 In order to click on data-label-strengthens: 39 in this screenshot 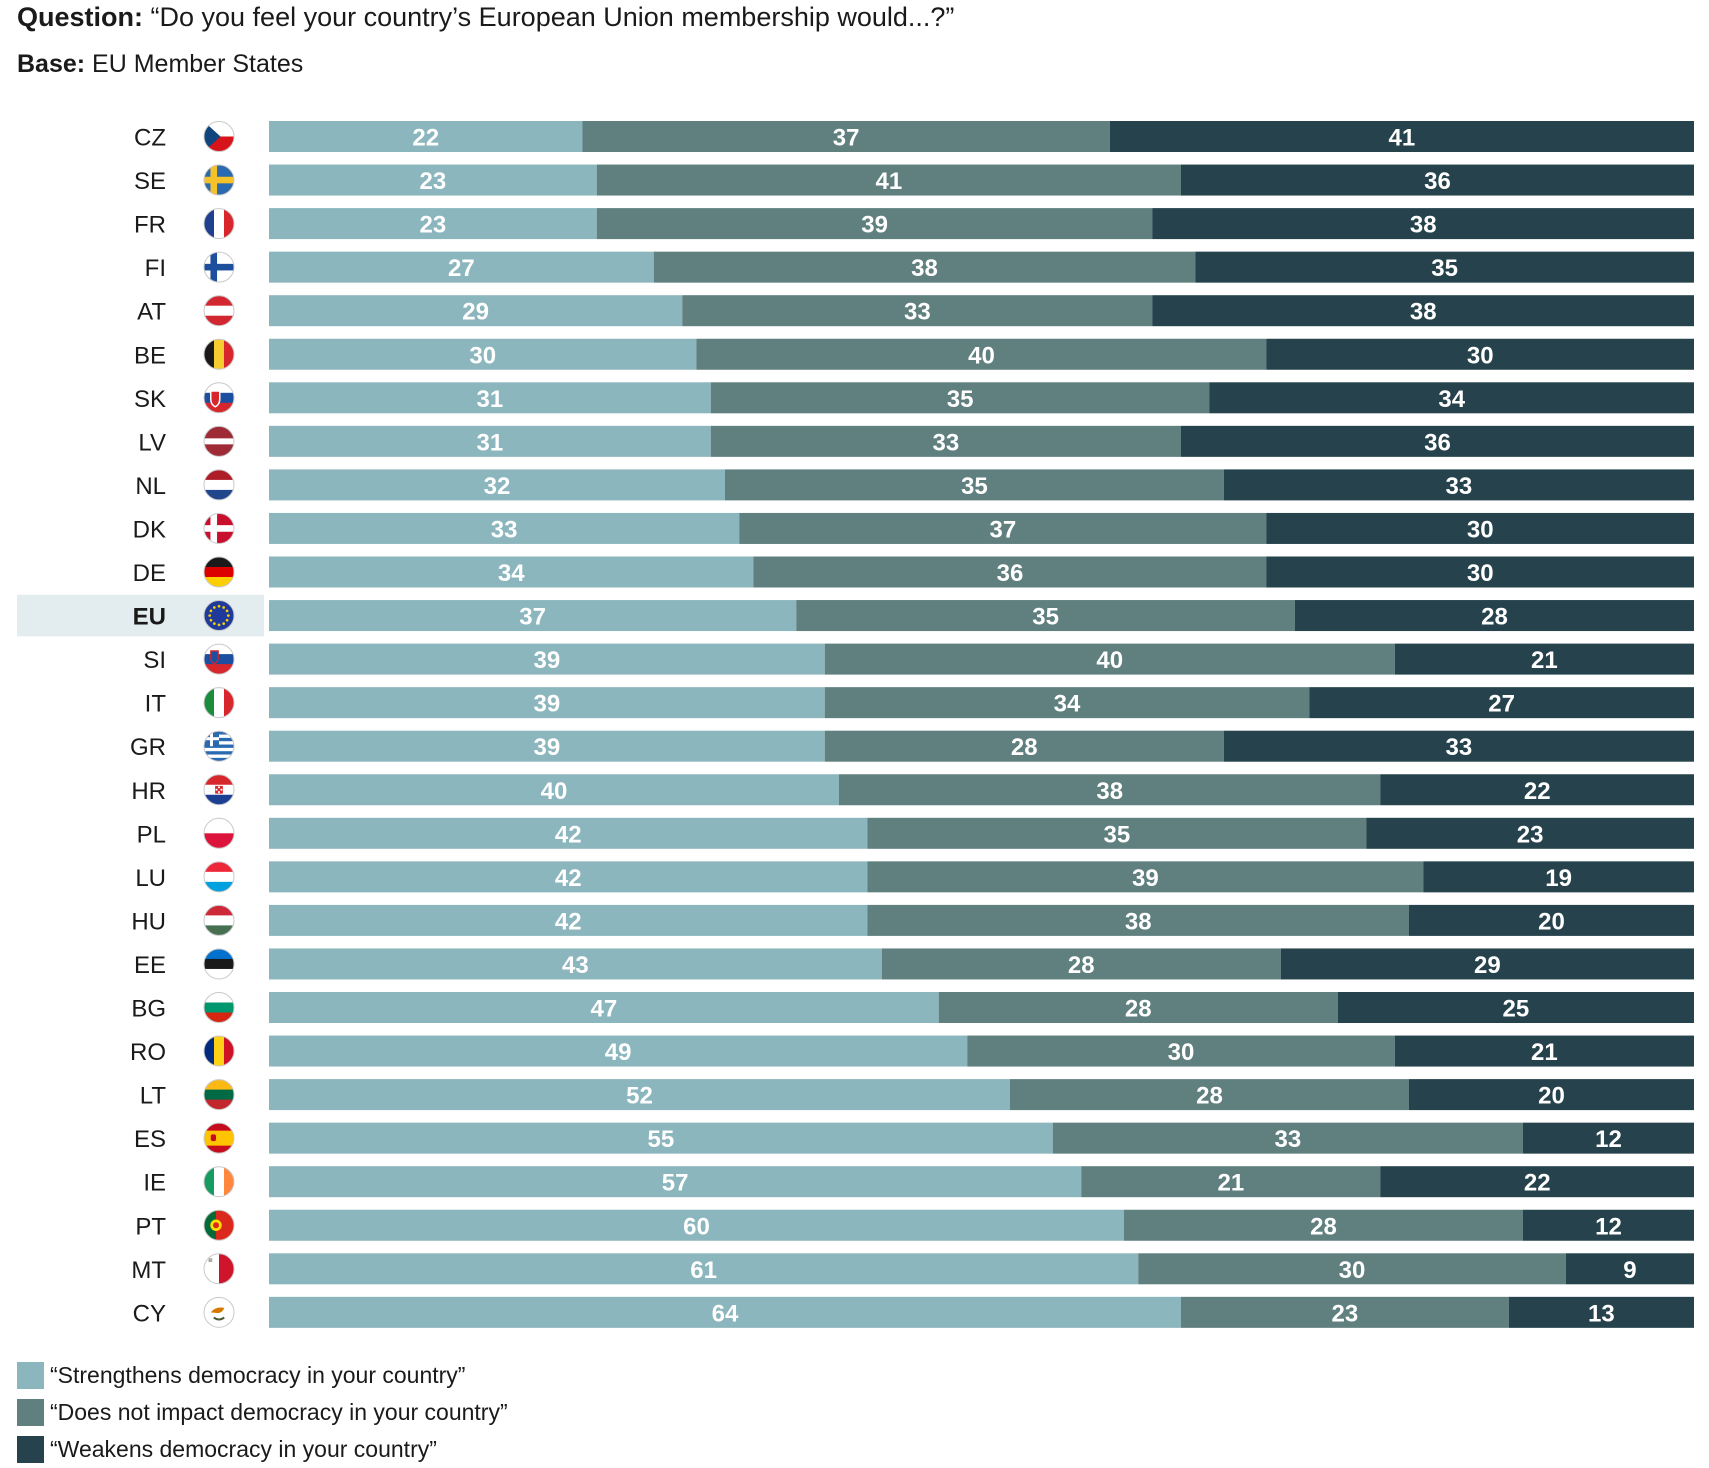, I will do `click(547, 660)`.